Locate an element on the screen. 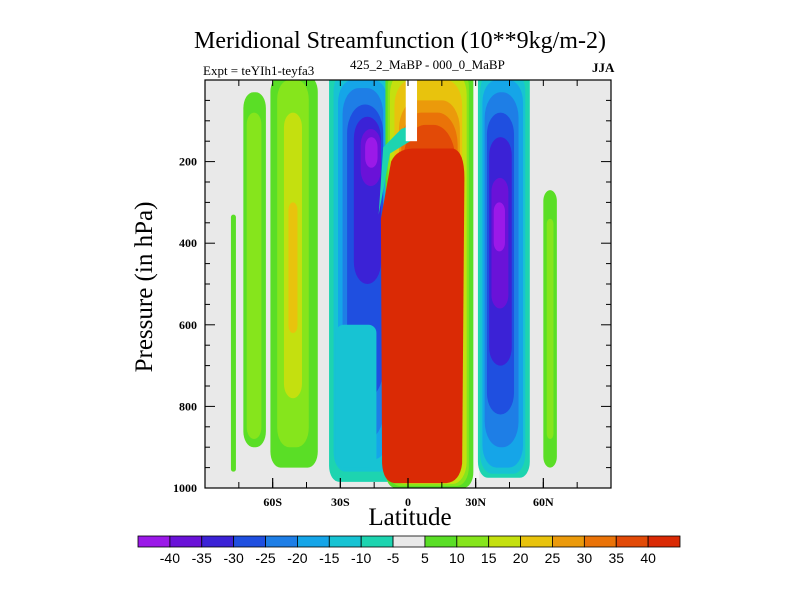 The width and height of the screenshot is (800, 600). colorbar-tick-label: 15 is located at coordinates (489, 558).